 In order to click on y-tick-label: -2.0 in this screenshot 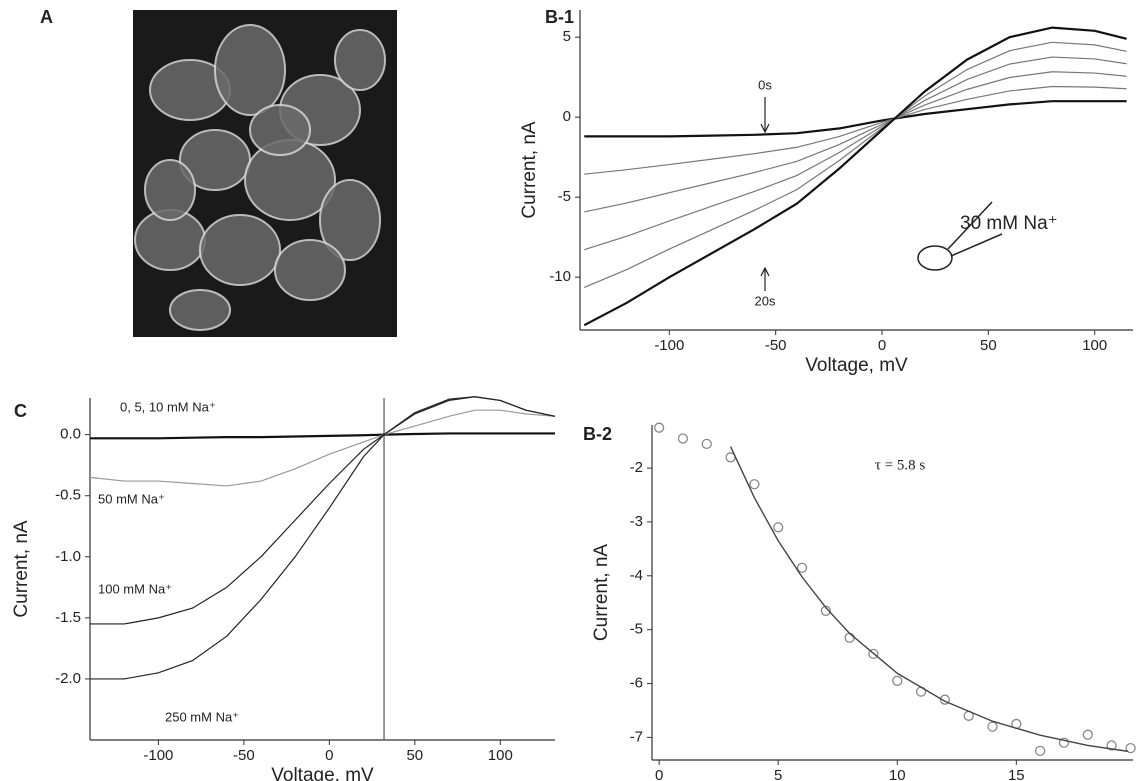, I will do `click(68, 678)`.